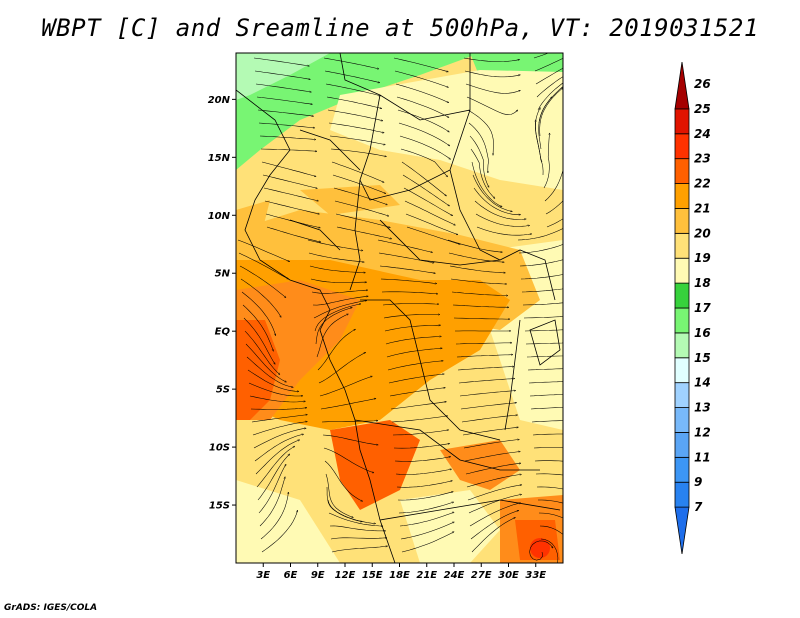  I want to click on colorbar-label: 26, so click(702, 84).